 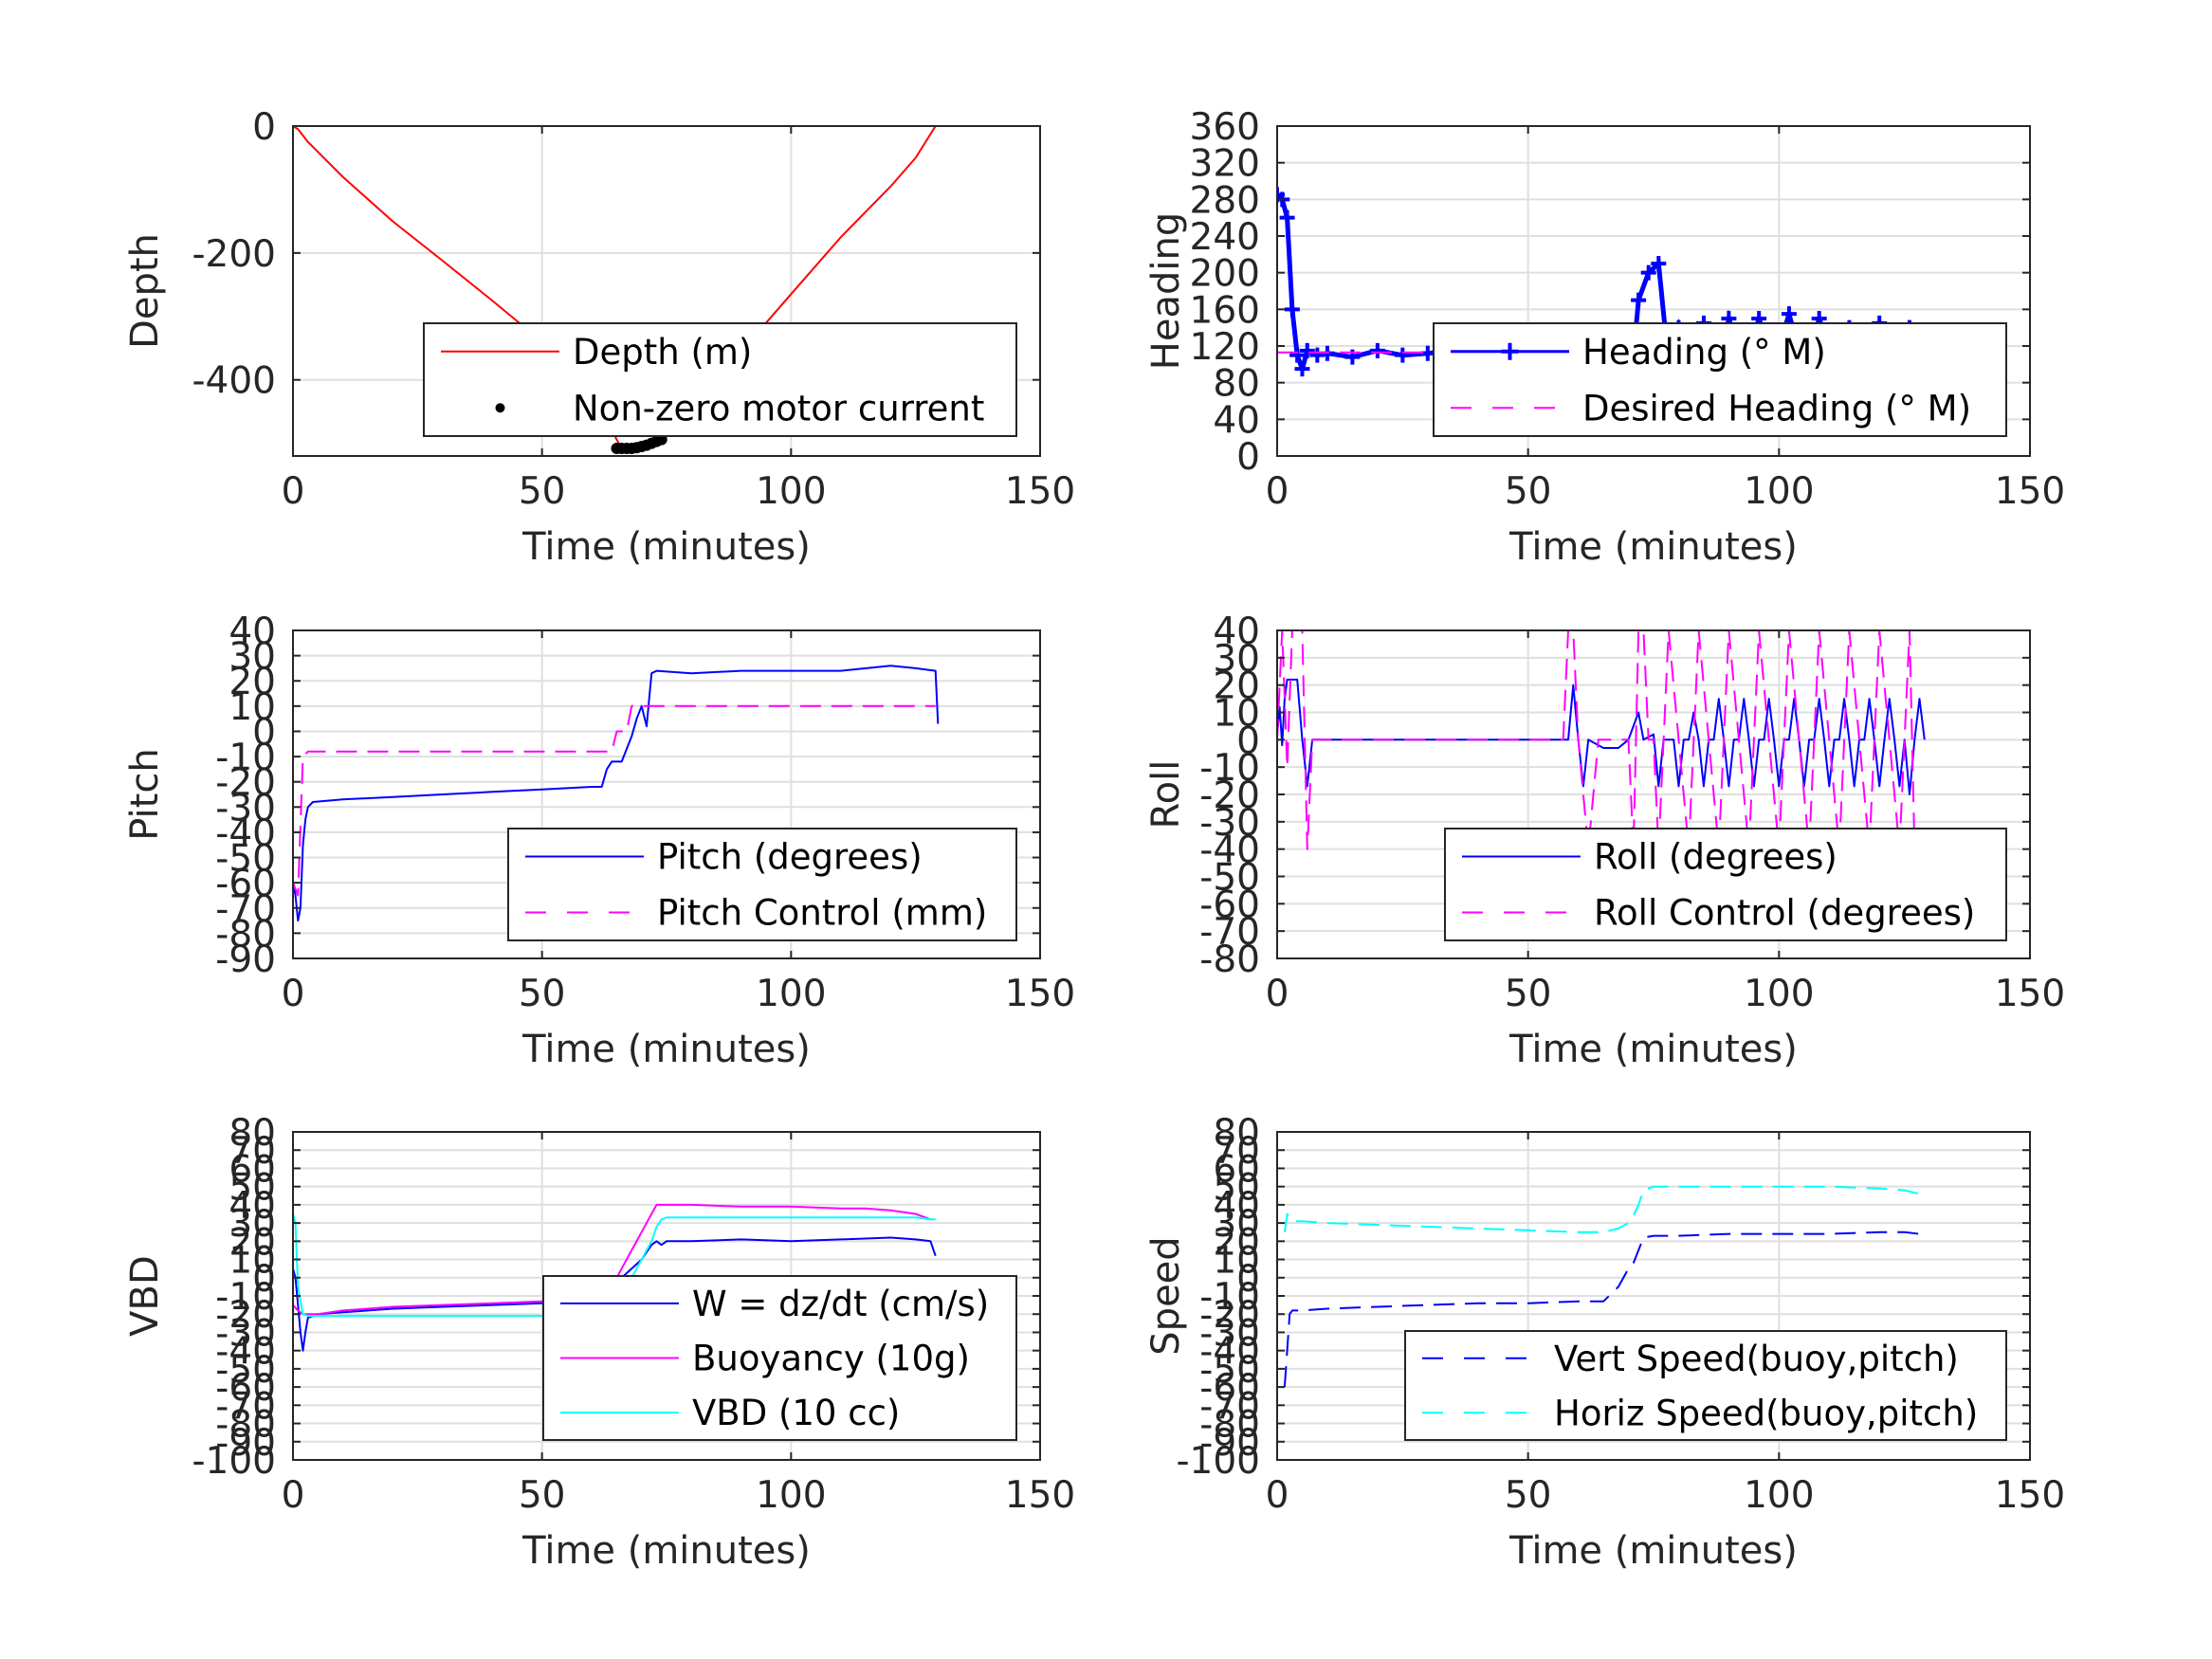 I want to click on y-tick-label: 30, so click(x=1236, y=1224).